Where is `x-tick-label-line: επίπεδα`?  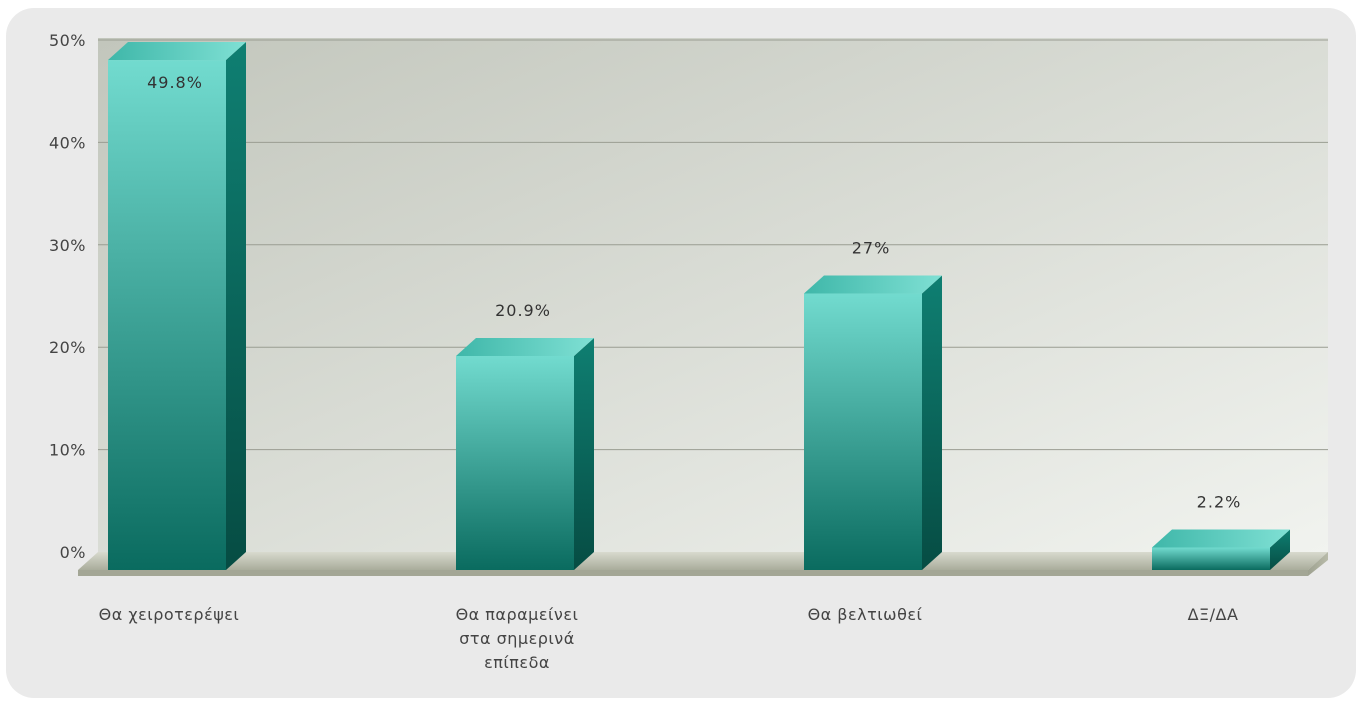 x-tick-label-line: επίπεδα is located at coordinates (517, 662).